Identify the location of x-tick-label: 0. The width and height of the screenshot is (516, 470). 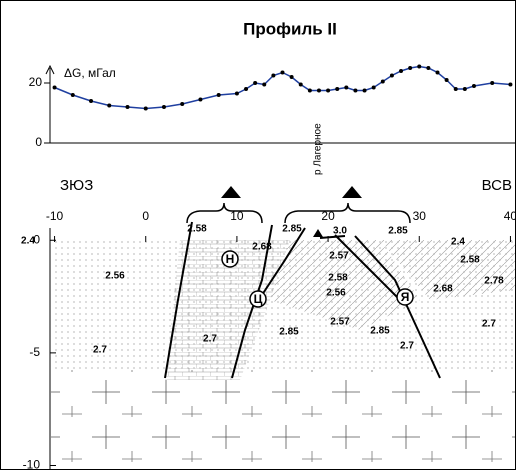
(145, 216).